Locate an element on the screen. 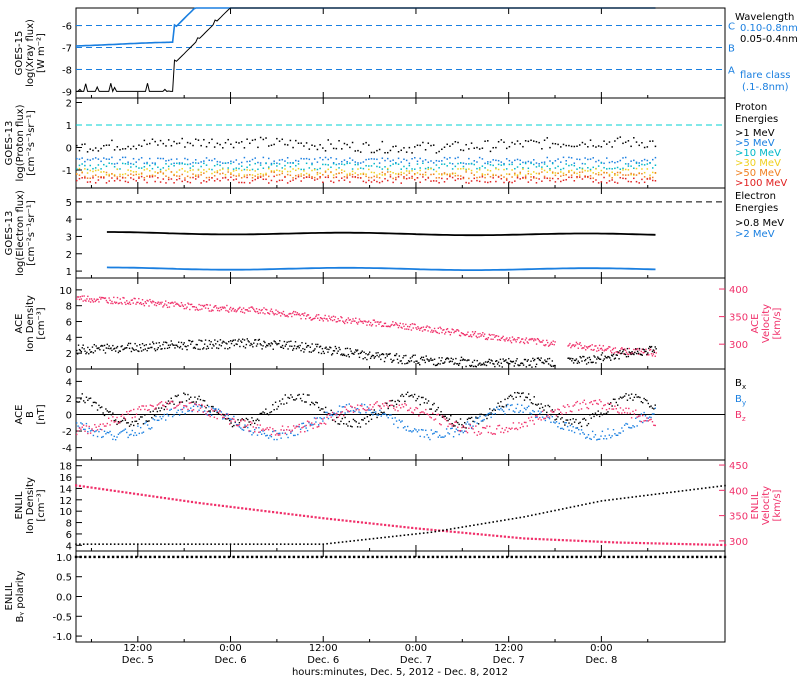  y-tick-label: -7 is located at coordinates (67, 49).